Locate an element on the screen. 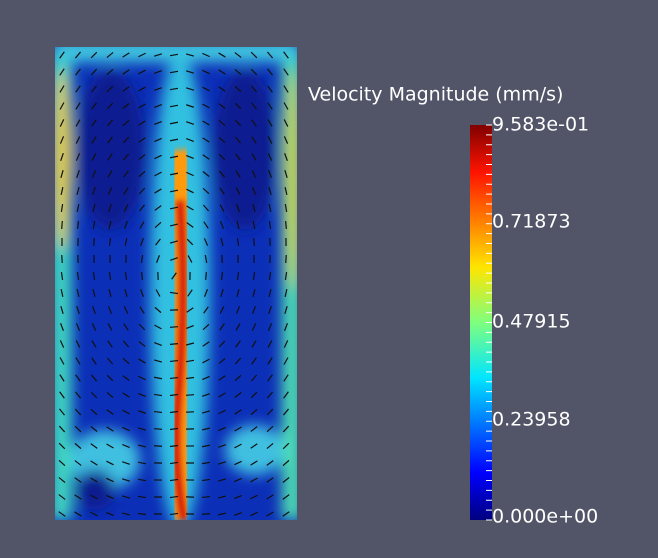 The height and width of the screenshot is (558, 658). color-bar-tick-label: 0.000e+00 is located at coordinates (545, 517).